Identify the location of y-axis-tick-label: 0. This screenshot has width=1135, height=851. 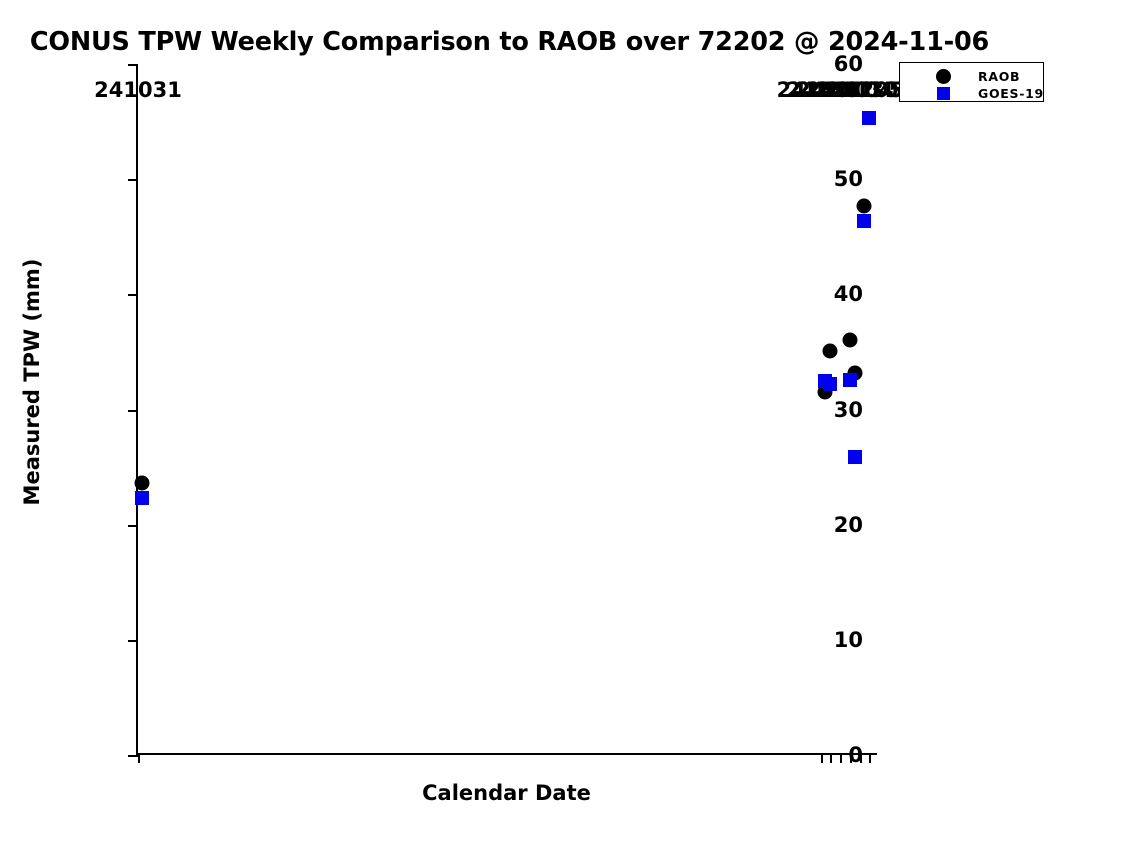
(855, 755).